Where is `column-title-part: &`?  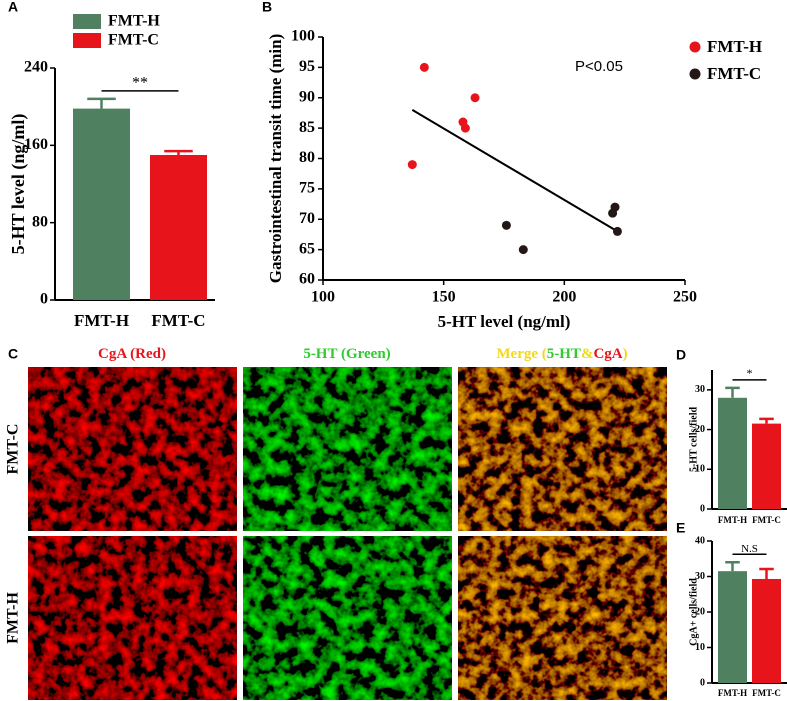 column-title-part: & is located at coordinates (587, 354).